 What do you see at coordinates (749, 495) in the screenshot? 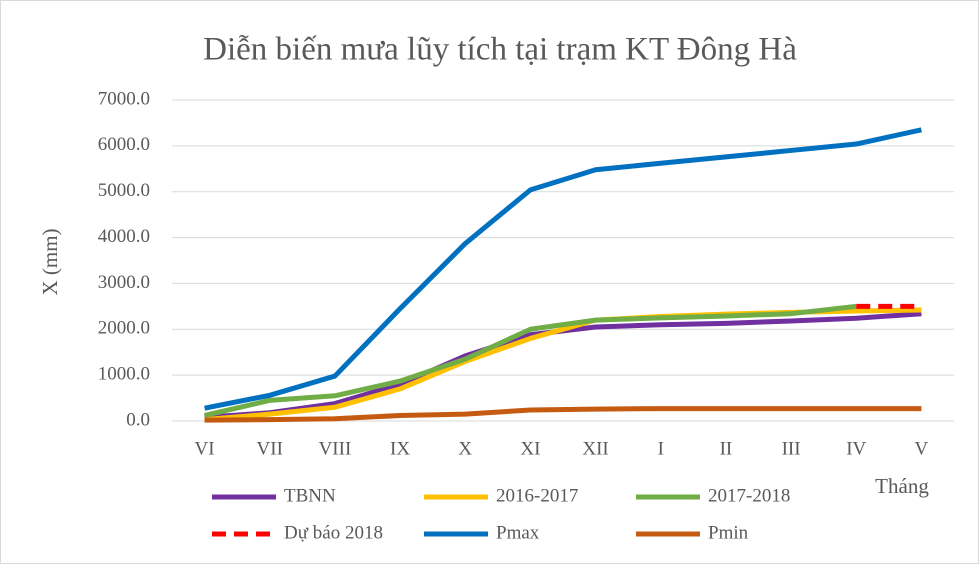
I see `legend-label: 2017-2018` at bounding box center [749, 495].